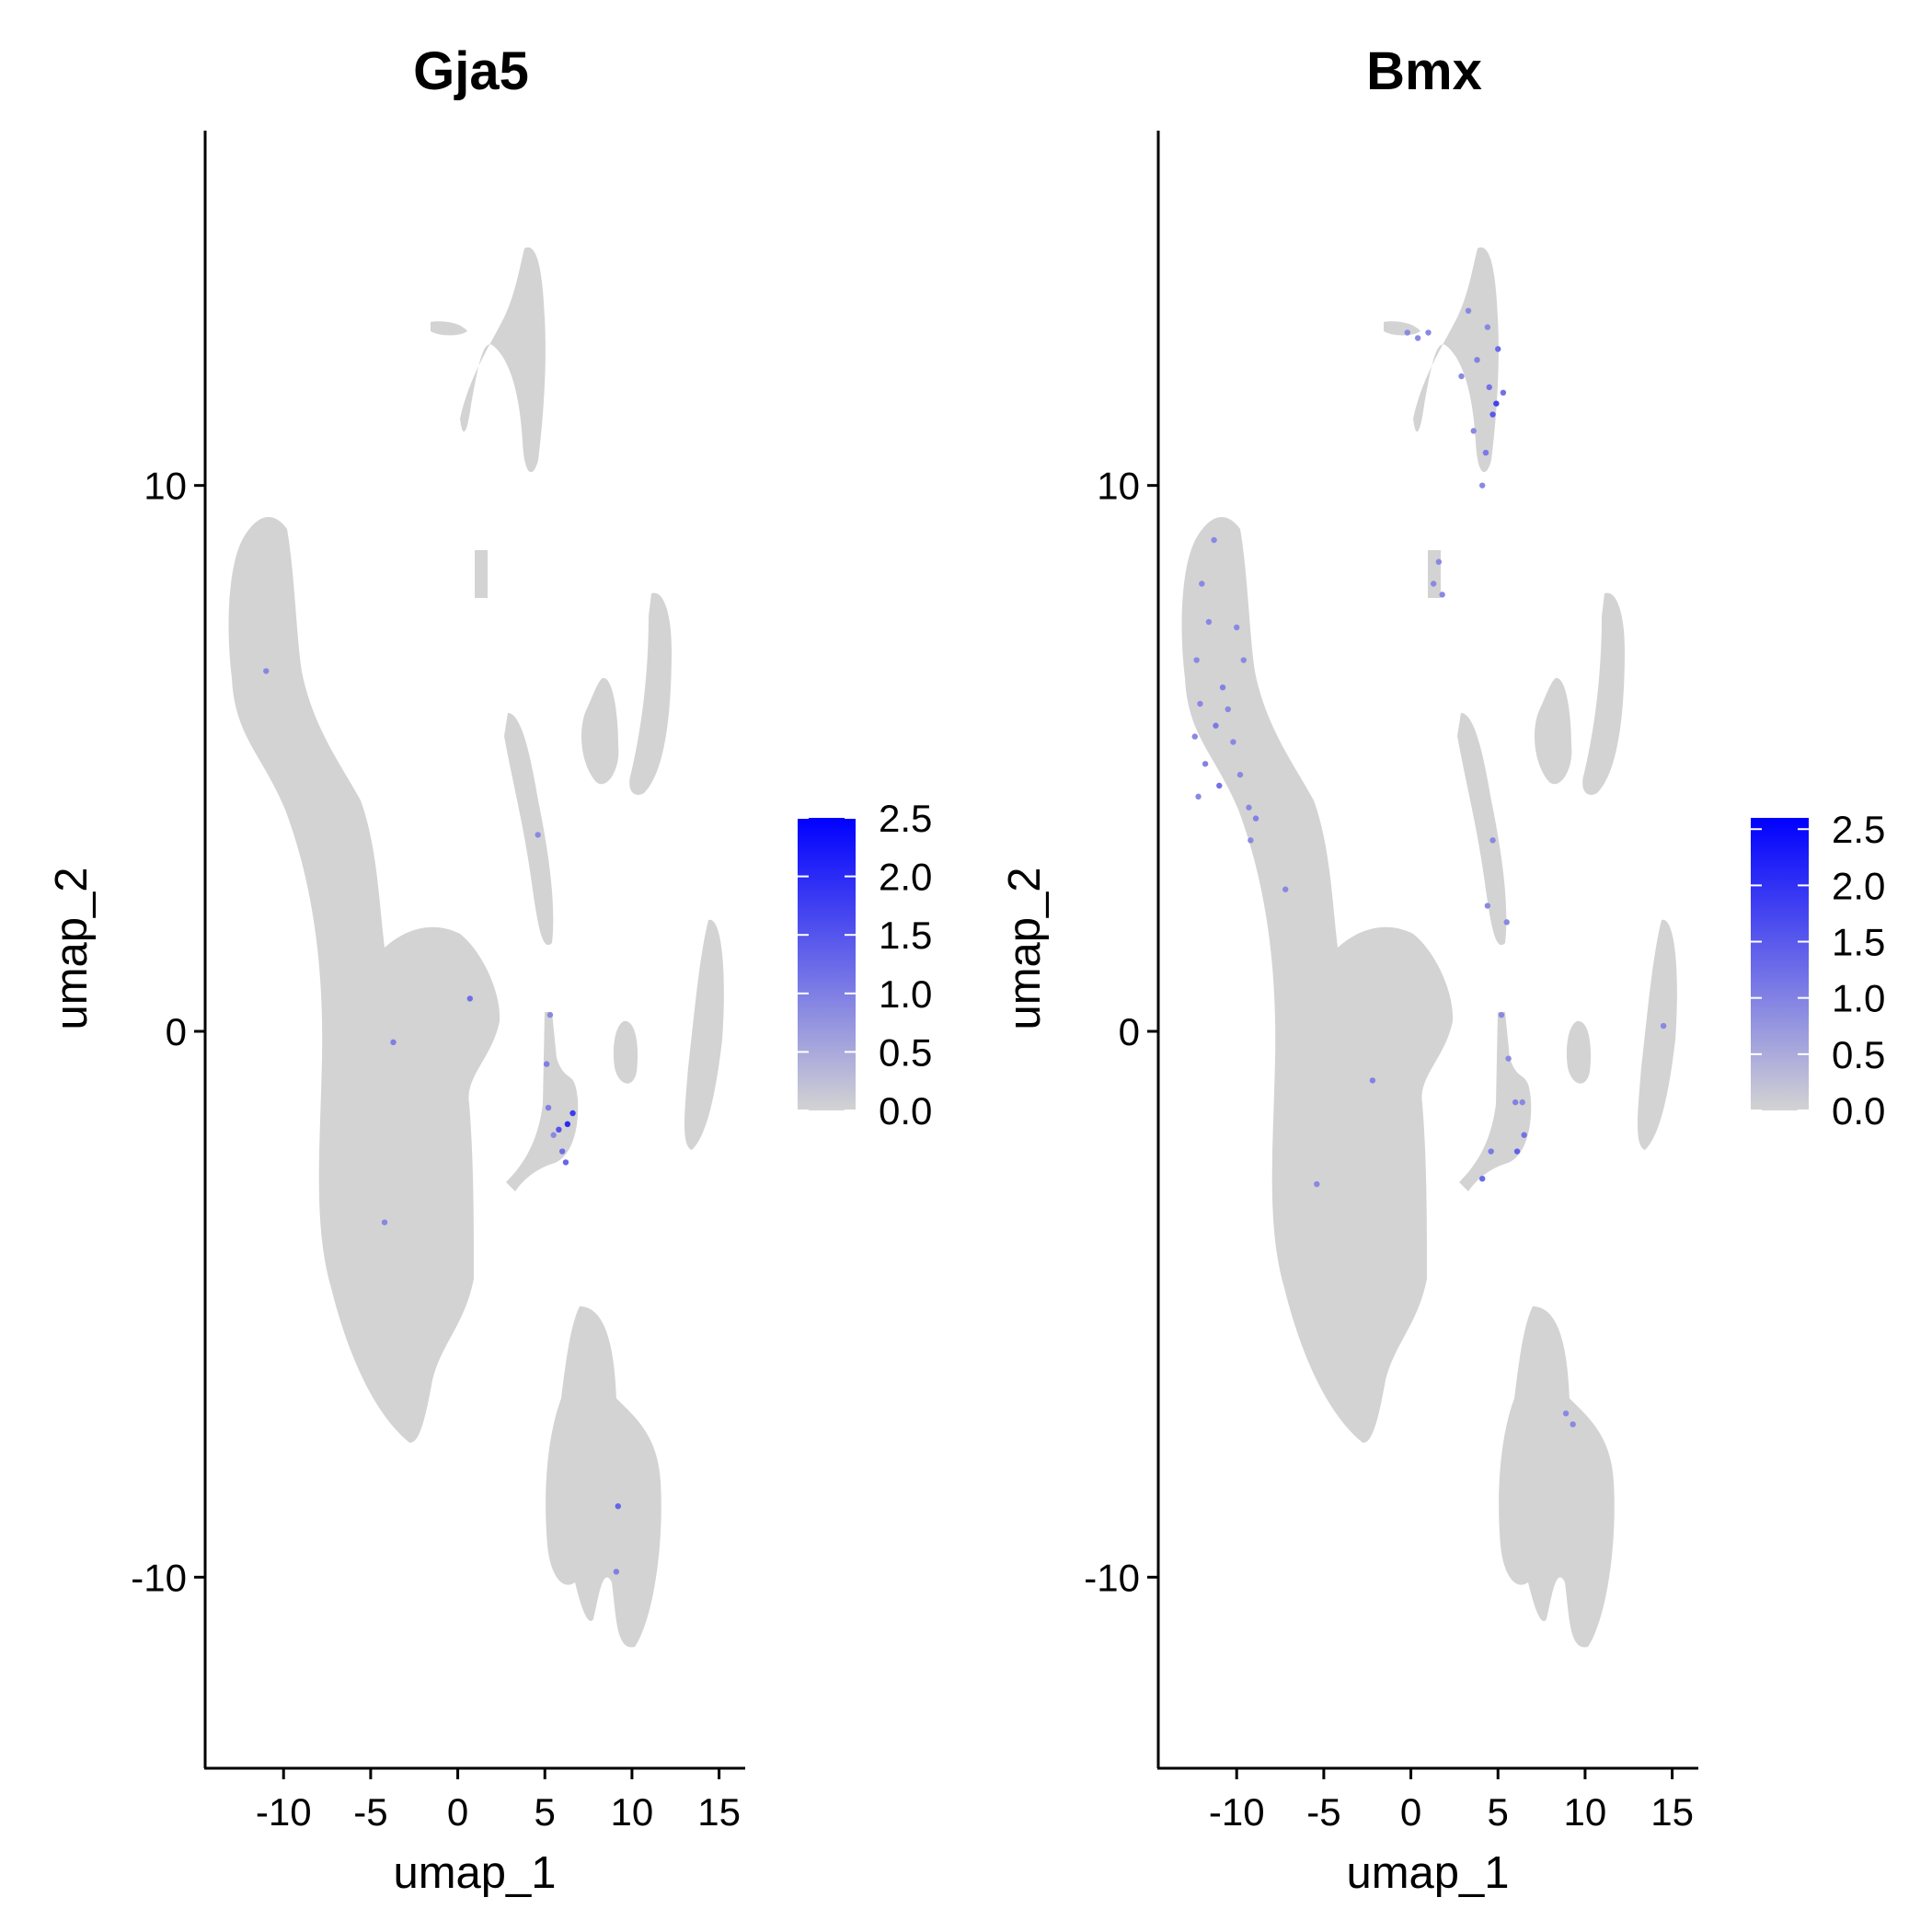  Describe the element at coordinates (1657, 1034) in the screenshot. I see `cluster-right-elongated` at that location.